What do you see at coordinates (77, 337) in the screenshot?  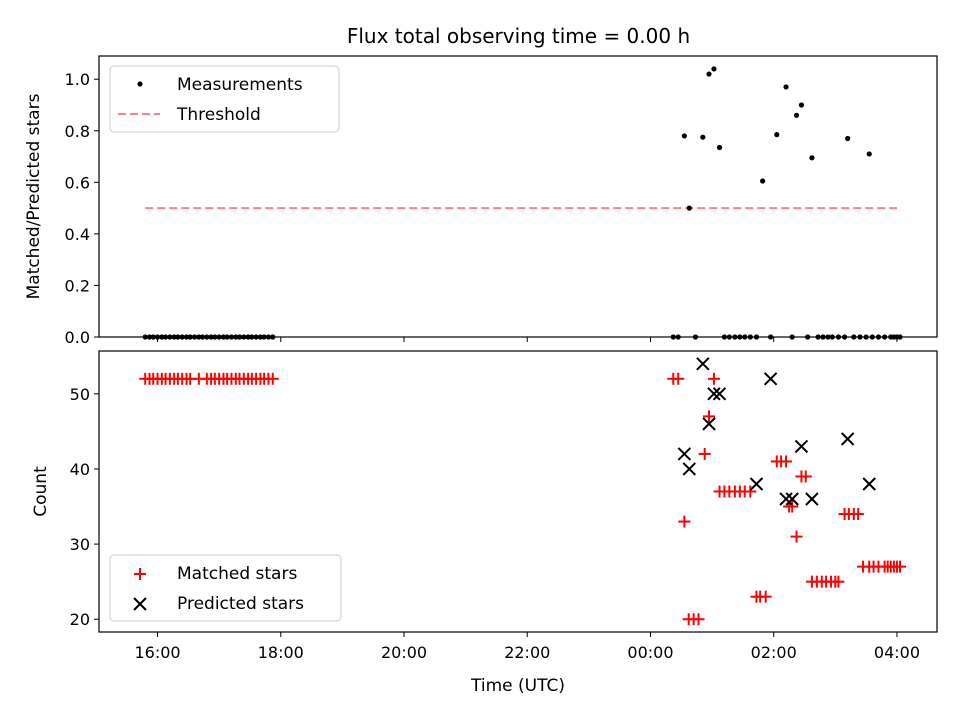 I see `y-tick-label: 0.0` at bounding box center [77, 337].